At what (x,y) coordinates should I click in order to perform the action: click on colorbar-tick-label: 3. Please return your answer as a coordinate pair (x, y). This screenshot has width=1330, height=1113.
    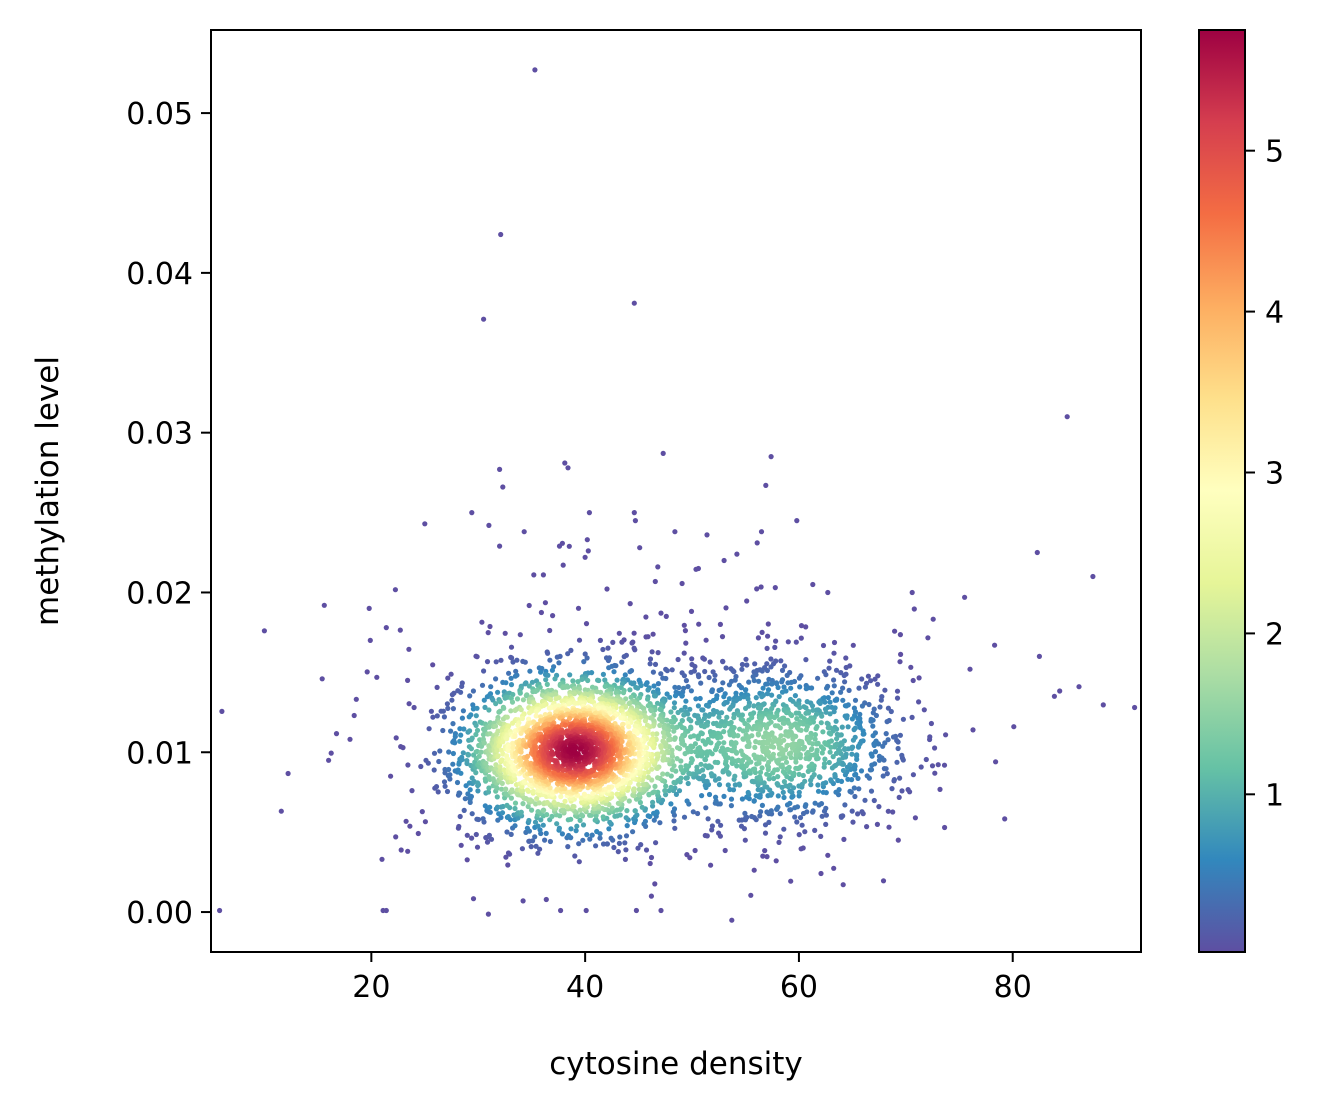
    Looking at the image, I should click on (1274, 473).